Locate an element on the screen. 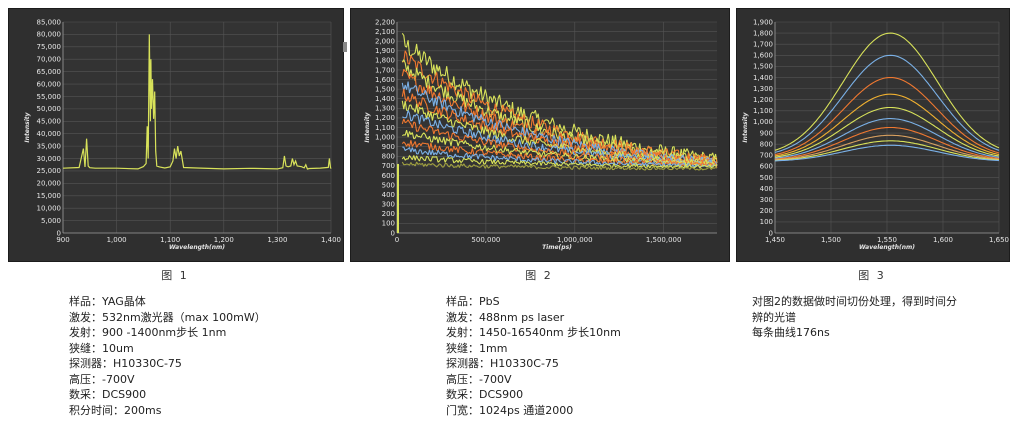 This screenshot has height=432, width=1017. y-tick-label: 2,000 is located at coordinates (385, 41).